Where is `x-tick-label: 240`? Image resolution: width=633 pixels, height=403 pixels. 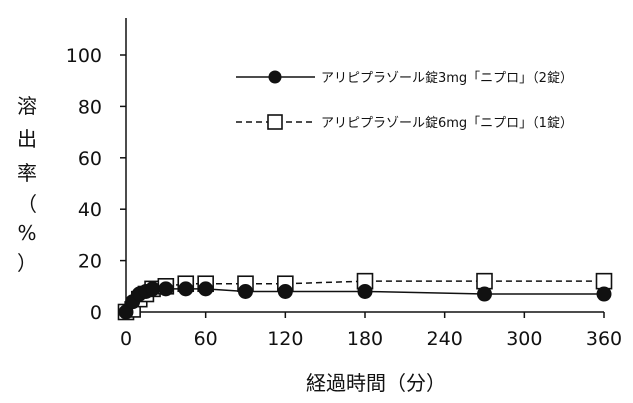 x-tick-label: 240 is located at coordinates (445, 339).